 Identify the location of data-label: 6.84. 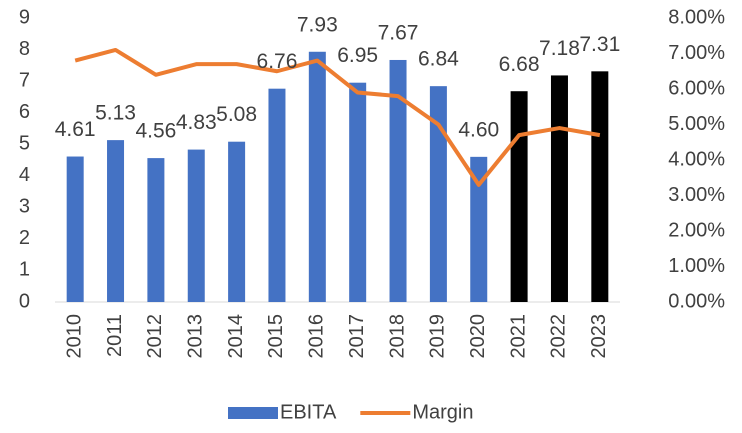
(438, 59).